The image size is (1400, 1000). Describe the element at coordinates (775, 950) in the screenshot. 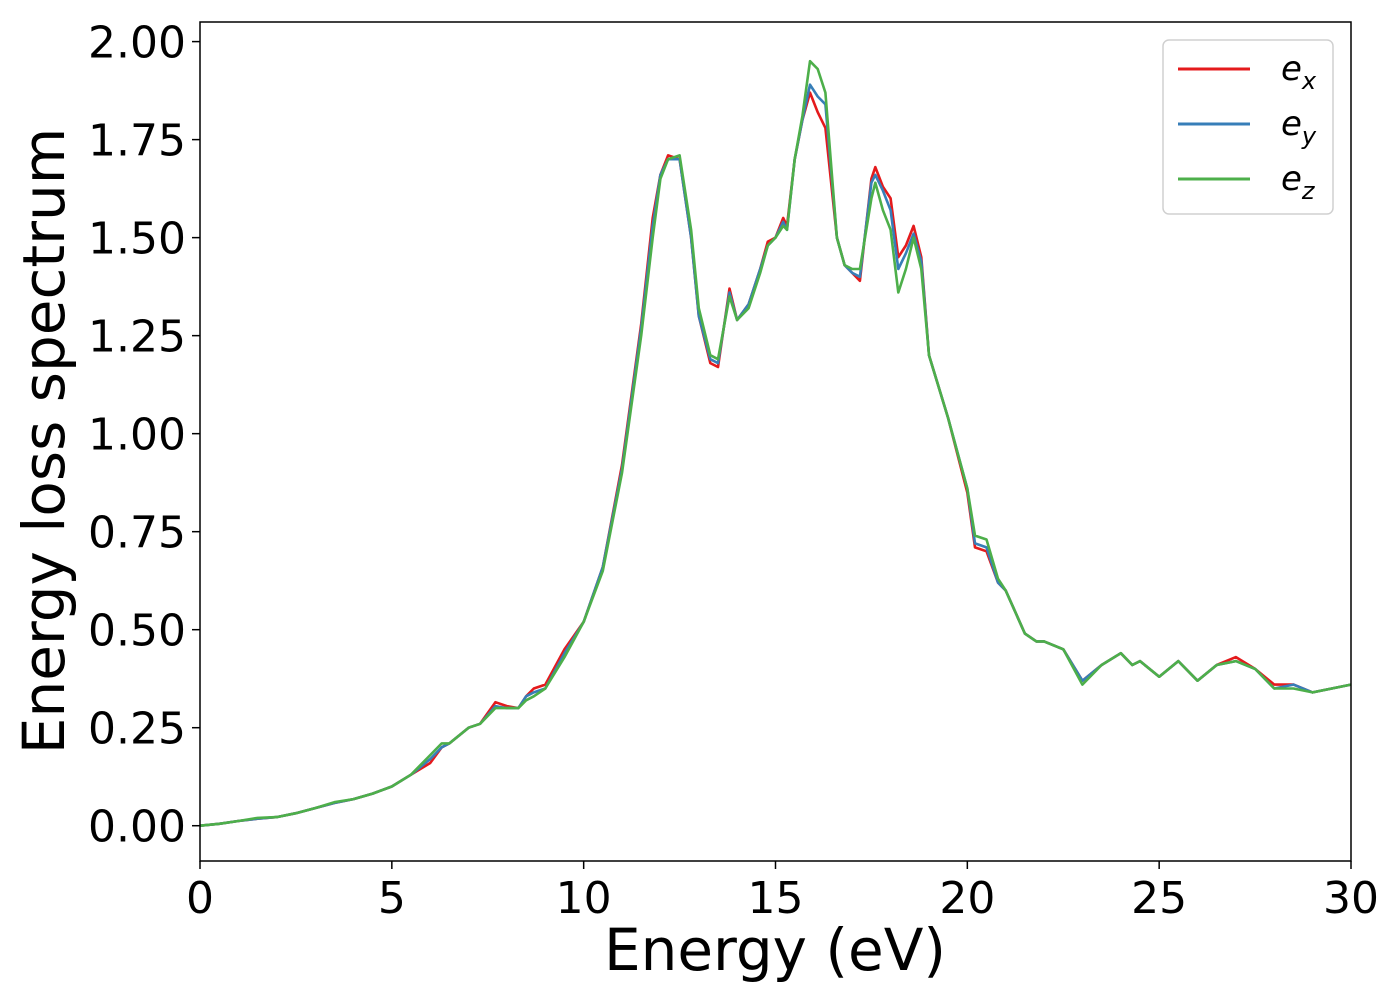

I see `x-axis-label: Energy (eV)` at that location.